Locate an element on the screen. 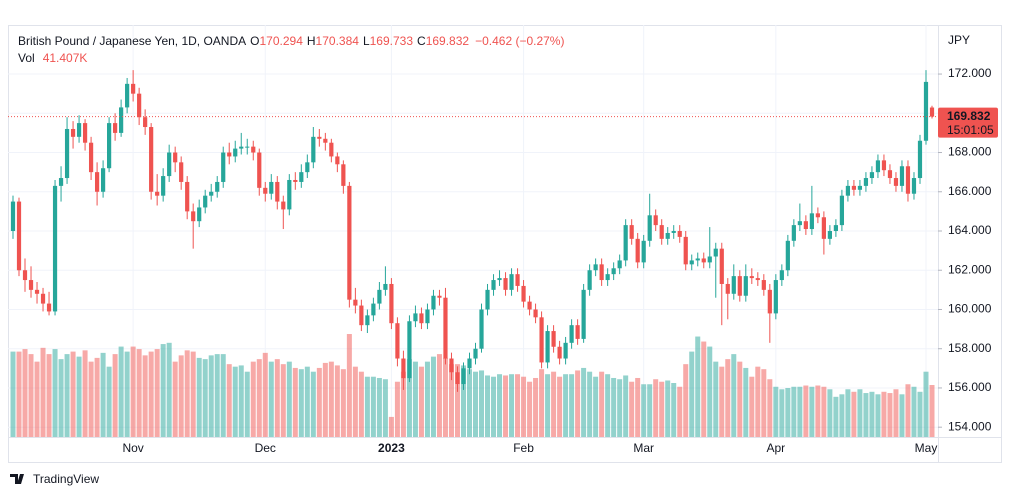  price-tag-value: 169.832 is located at coordinates (969, 116).